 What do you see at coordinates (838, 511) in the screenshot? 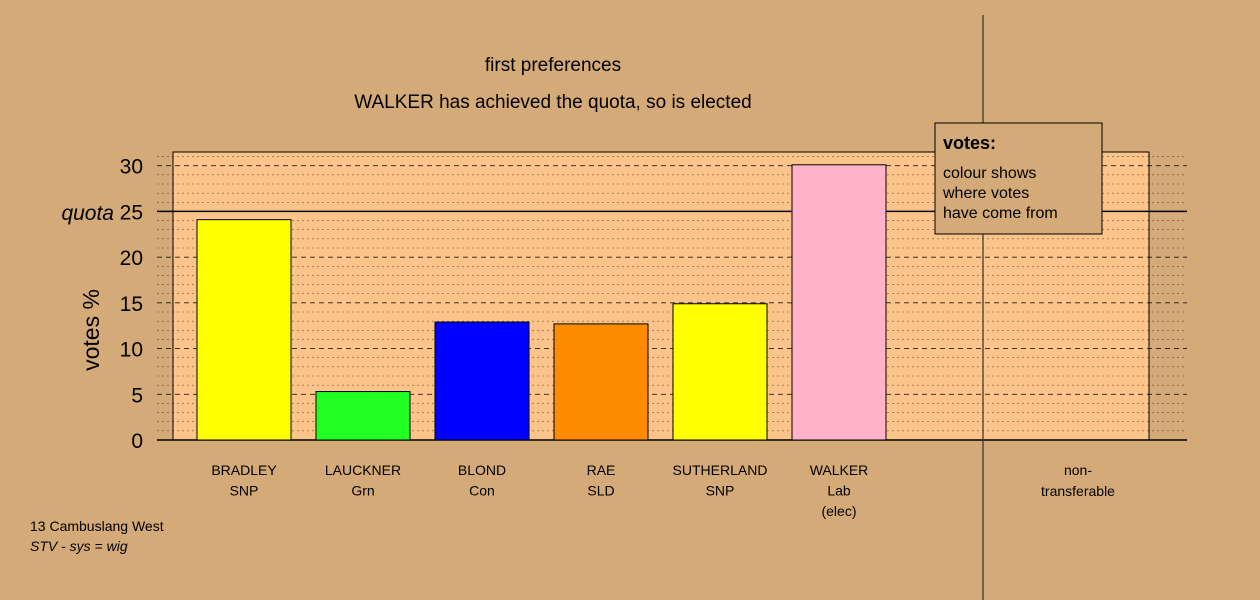
I see `candidate-status-label: (elec)` at bounding box center [838, 511].